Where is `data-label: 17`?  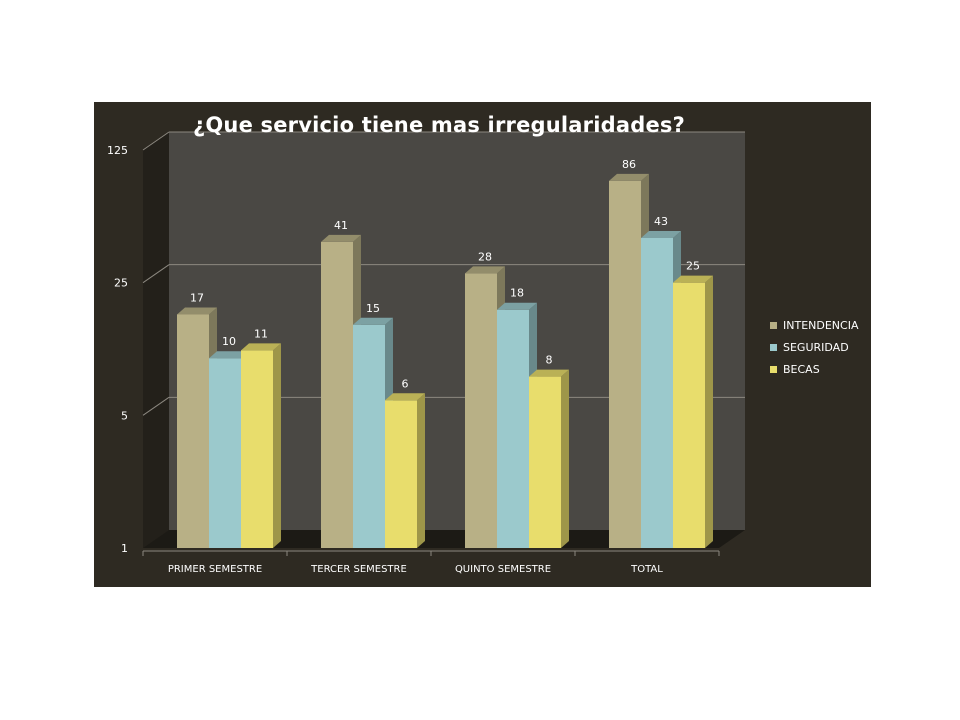
data-label: 17 is located at coordinates (197, 297).